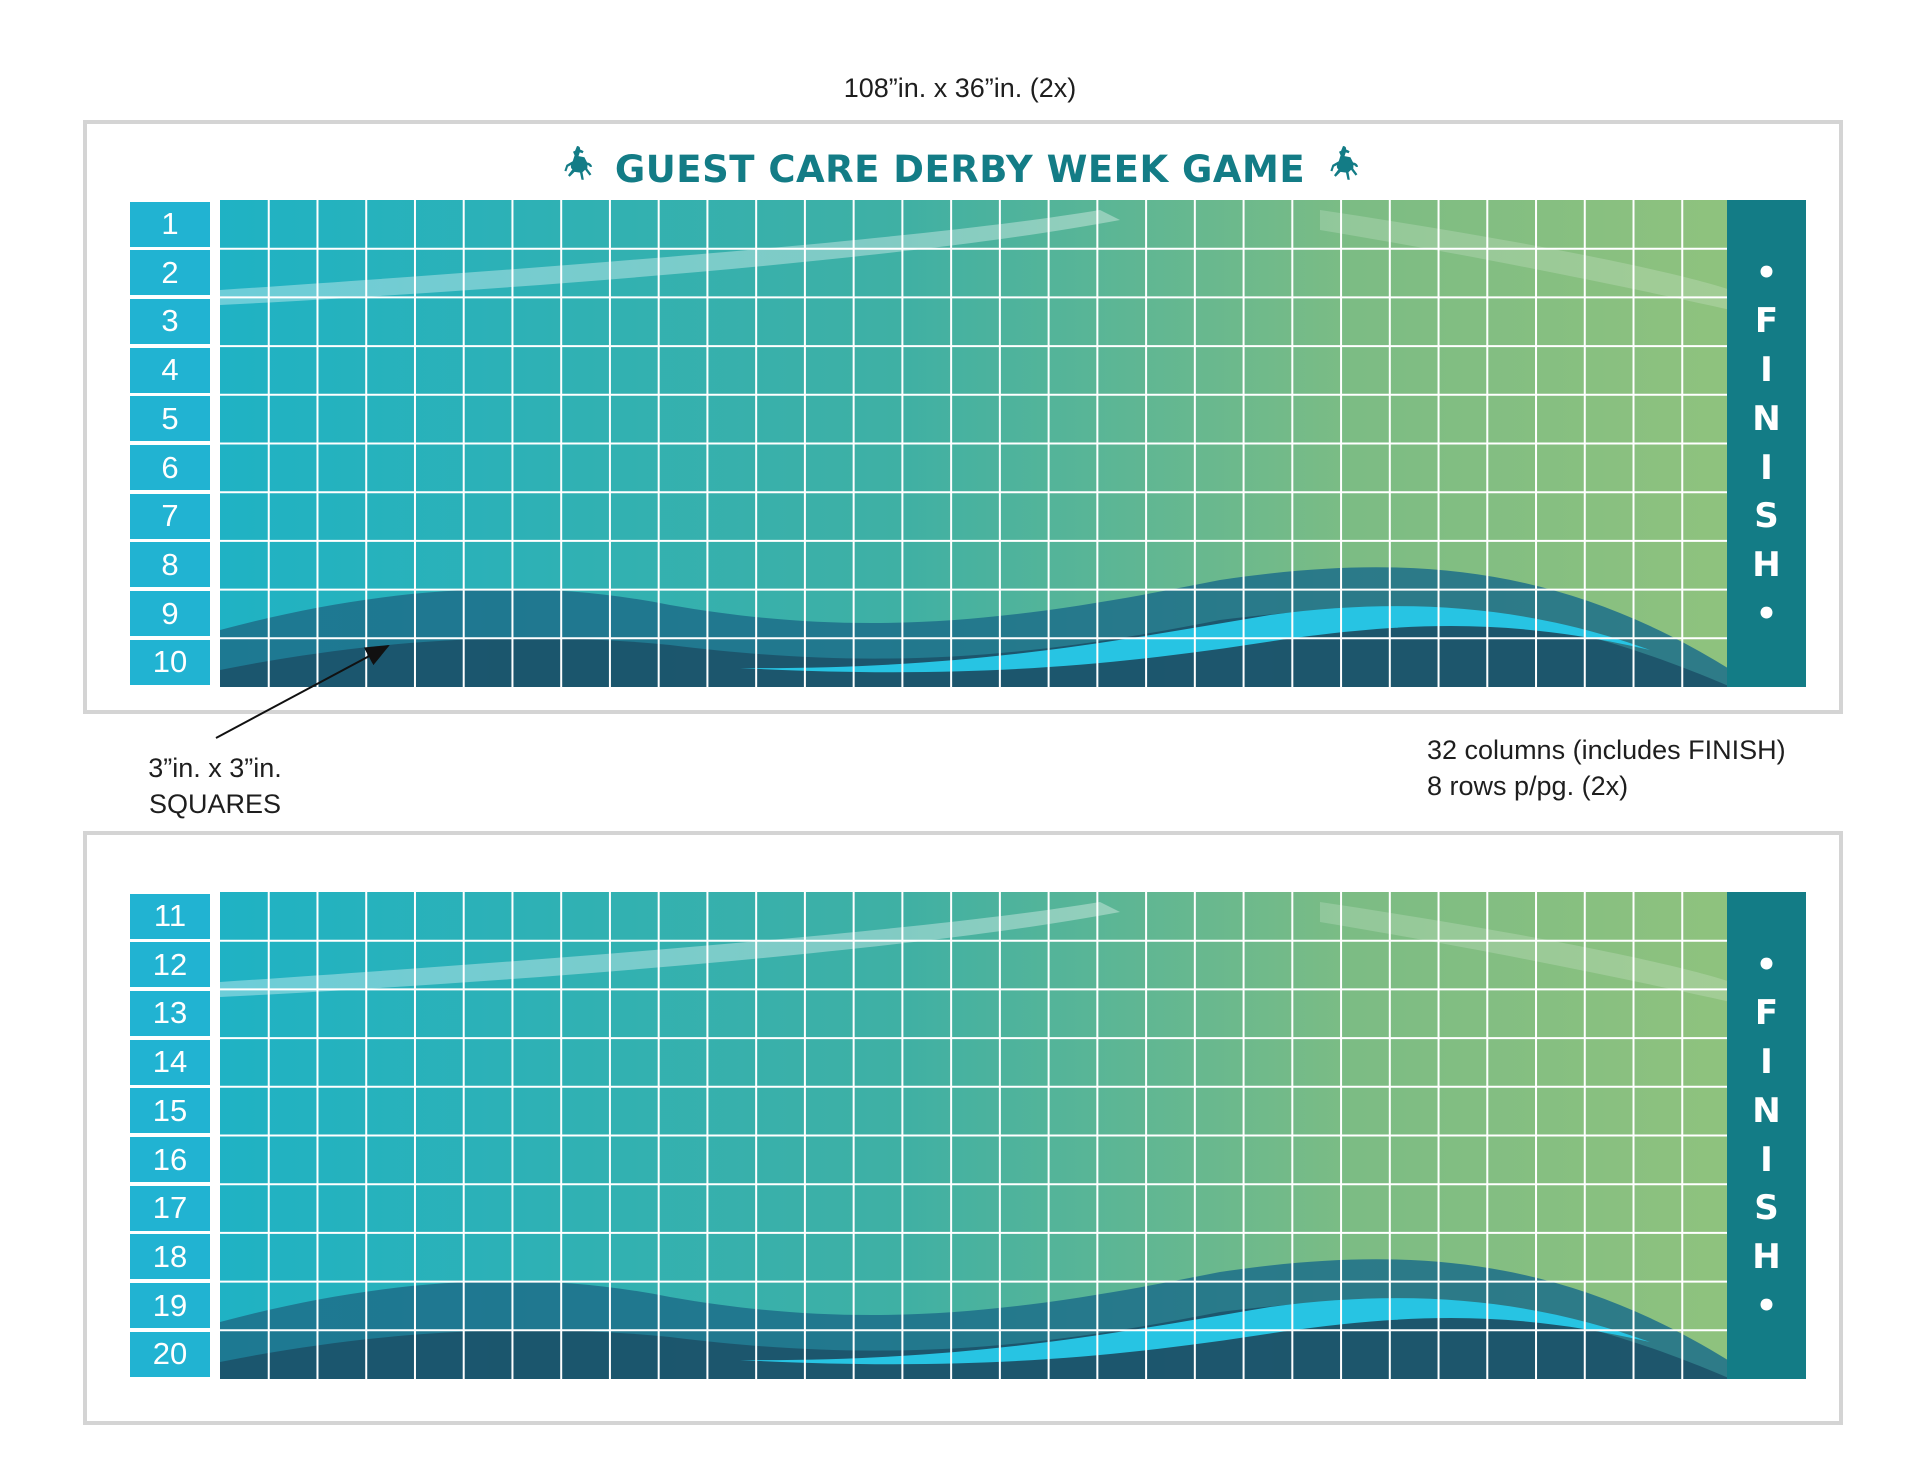 Image resolution: width=1920 pixels, height=1484 pixels. What do you see at coordinates (960, 88) in the screenshot?
I see `dimension-note: 108”in. x 36”in. (2x)` at bounding box center [960, 88].